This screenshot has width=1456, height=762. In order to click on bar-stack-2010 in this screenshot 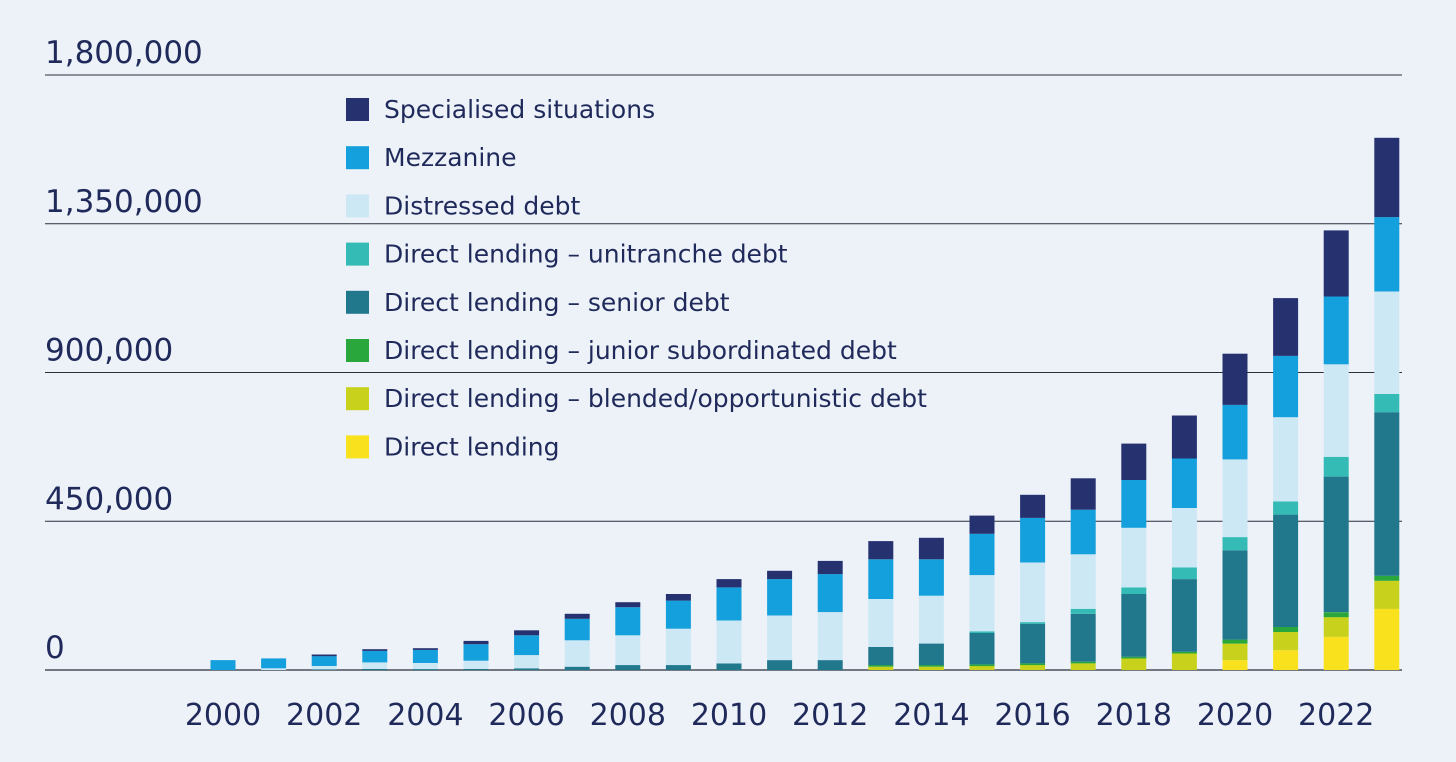, I will do `click(729, 624)`.